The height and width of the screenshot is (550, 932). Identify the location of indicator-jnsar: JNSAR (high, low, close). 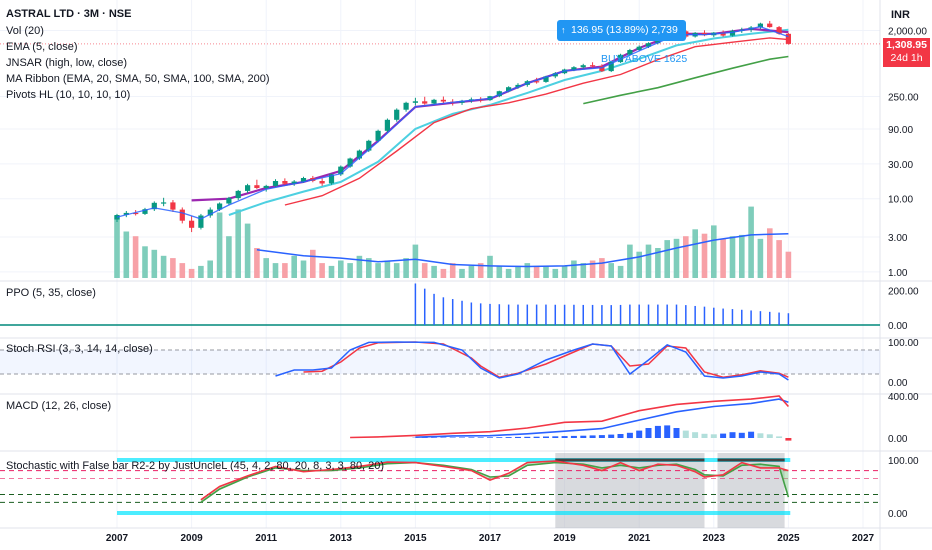
(67, 63).